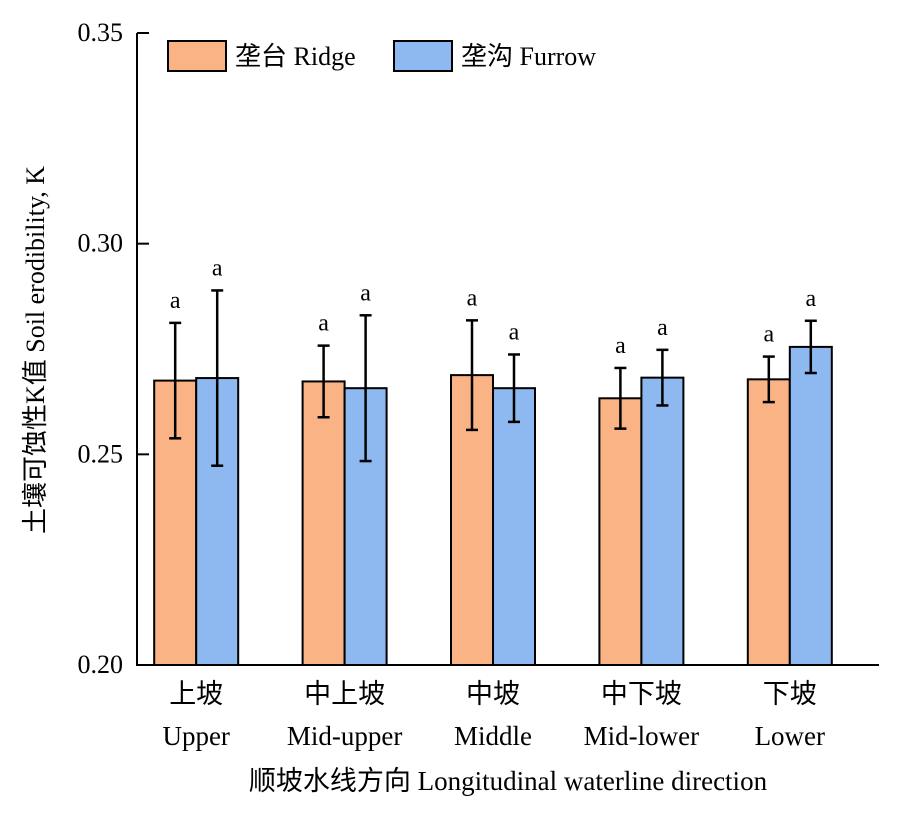  What do you see at coordinates (101, 664) in the screenshot?
I see `y-tick-label: 0.20` at bounding box center [101, 664].